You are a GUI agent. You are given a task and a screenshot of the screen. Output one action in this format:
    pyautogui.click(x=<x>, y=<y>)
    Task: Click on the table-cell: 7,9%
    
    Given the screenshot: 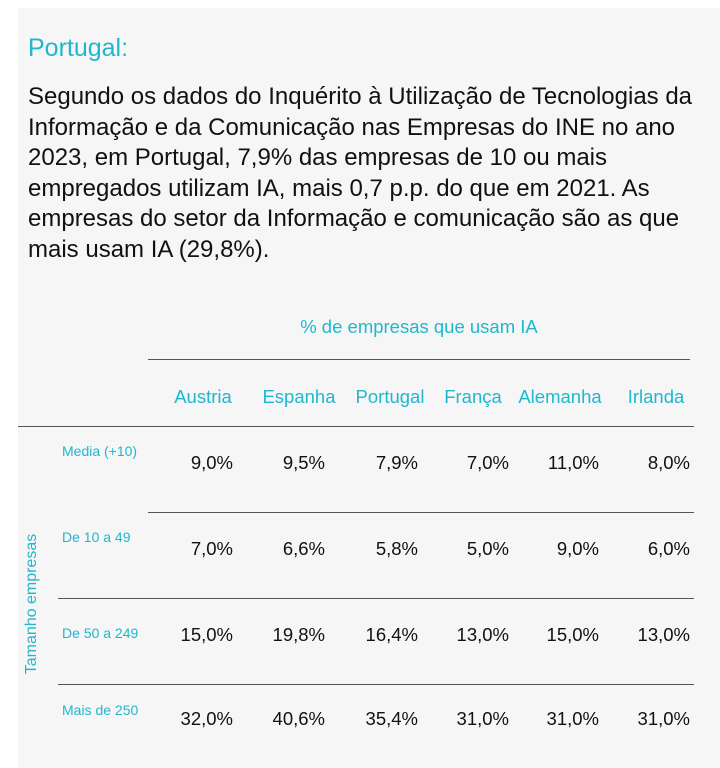 What is the action you would take?
    pyautogui.click(x=396, y=462)
    